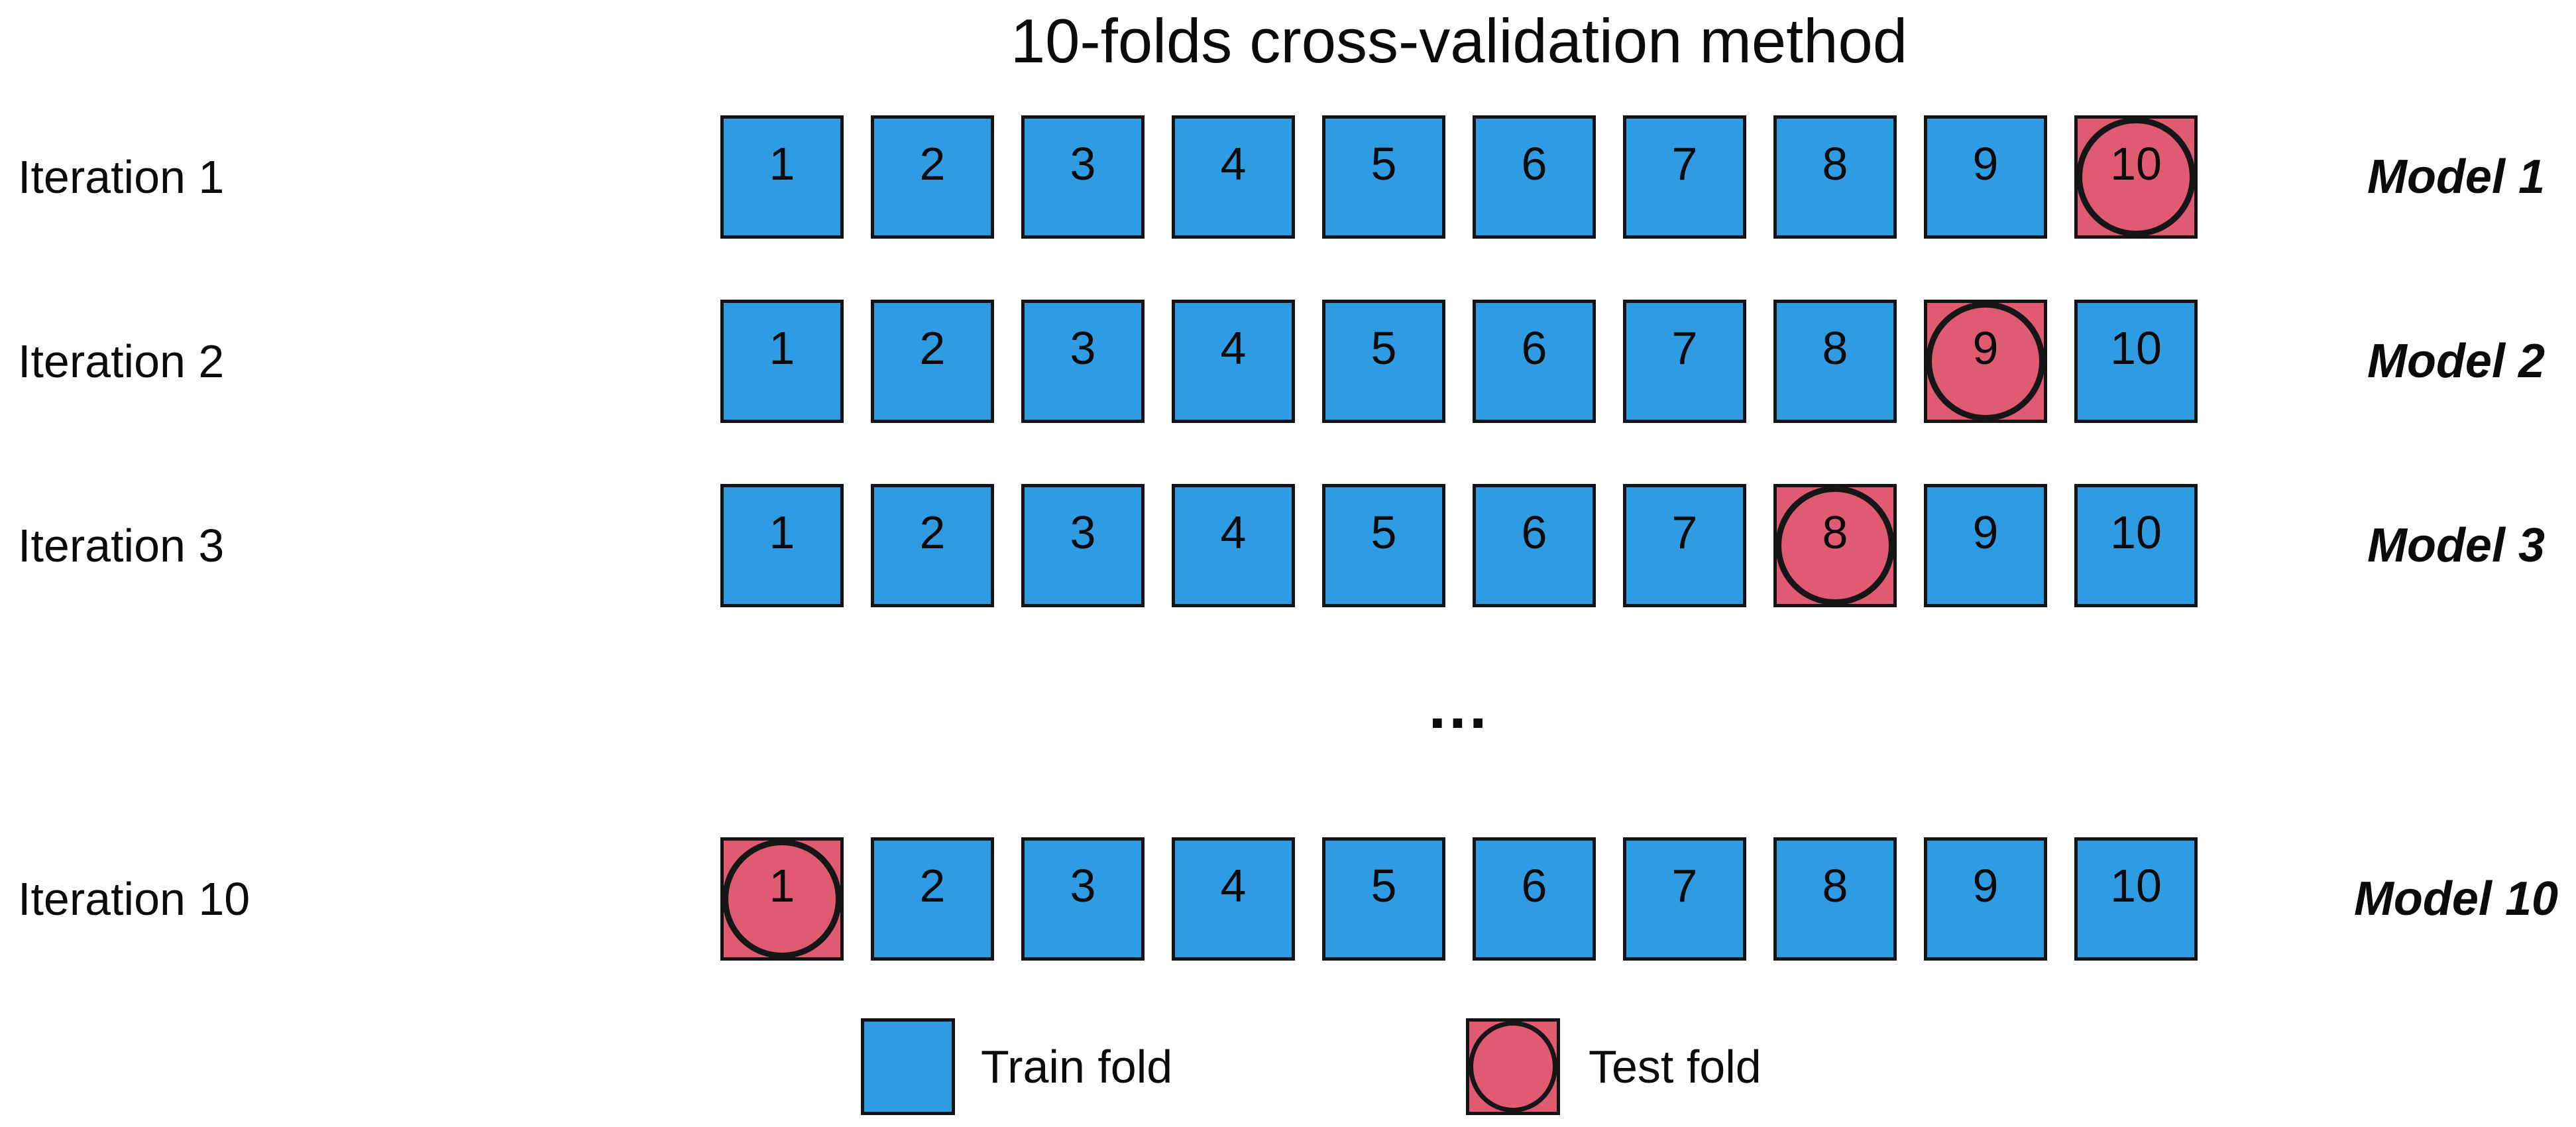  What do you see at coordinates (1459, 41) in the screenshot?
I see `diagram-title: 10-folds cross-validation method` at bounding box center [1459, 41].